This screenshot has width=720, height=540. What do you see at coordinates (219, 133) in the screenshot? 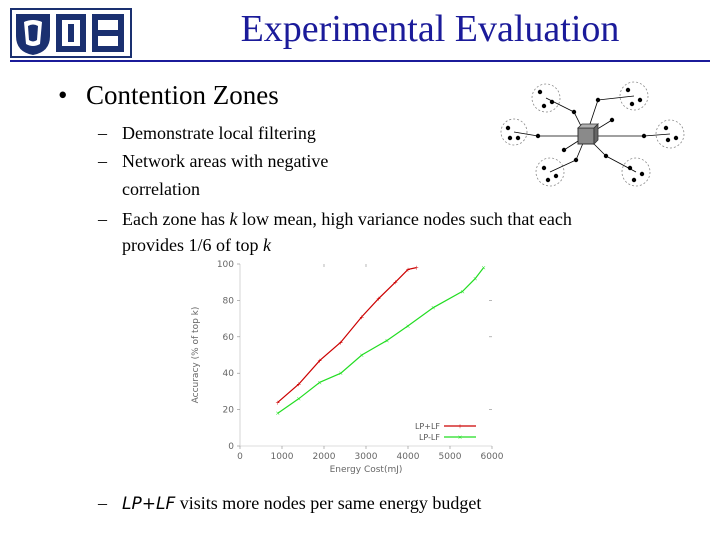
I see `sub-item-text: Demonstrate local filtering` at bounding box center [219, 133].